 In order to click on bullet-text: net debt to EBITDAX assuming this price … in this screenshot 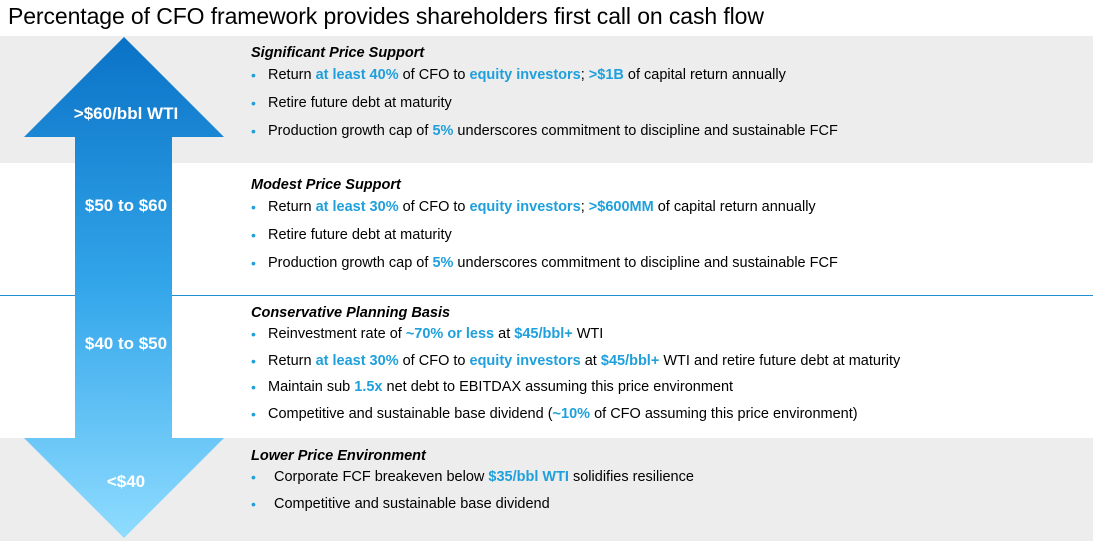, I will do `click(558, 387)`.